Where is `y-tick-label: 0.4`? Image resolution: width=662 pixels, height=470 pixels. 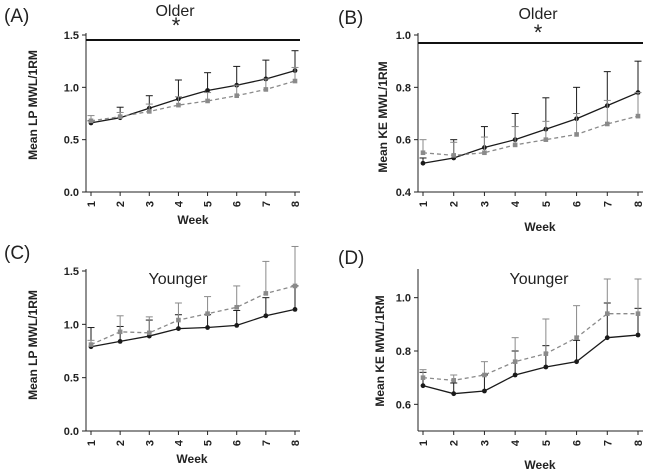 y-tick-label: 0.4 is located at coordinates (404, 193).